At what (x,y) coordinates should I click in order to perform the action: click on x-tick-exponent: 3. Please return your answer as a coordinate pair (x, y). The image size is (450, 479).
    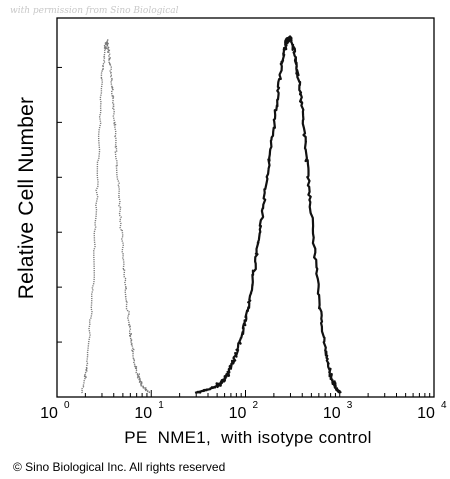
    Looking at the image, I should click on (350, 405).